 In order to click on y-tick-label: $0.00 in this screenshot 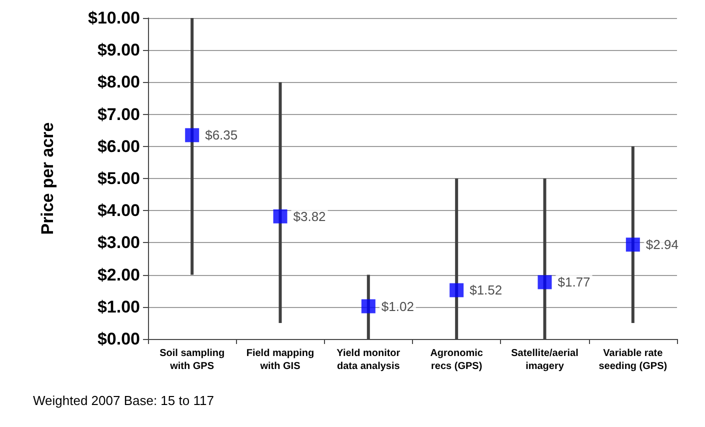, I will do `click(118, 339)`.